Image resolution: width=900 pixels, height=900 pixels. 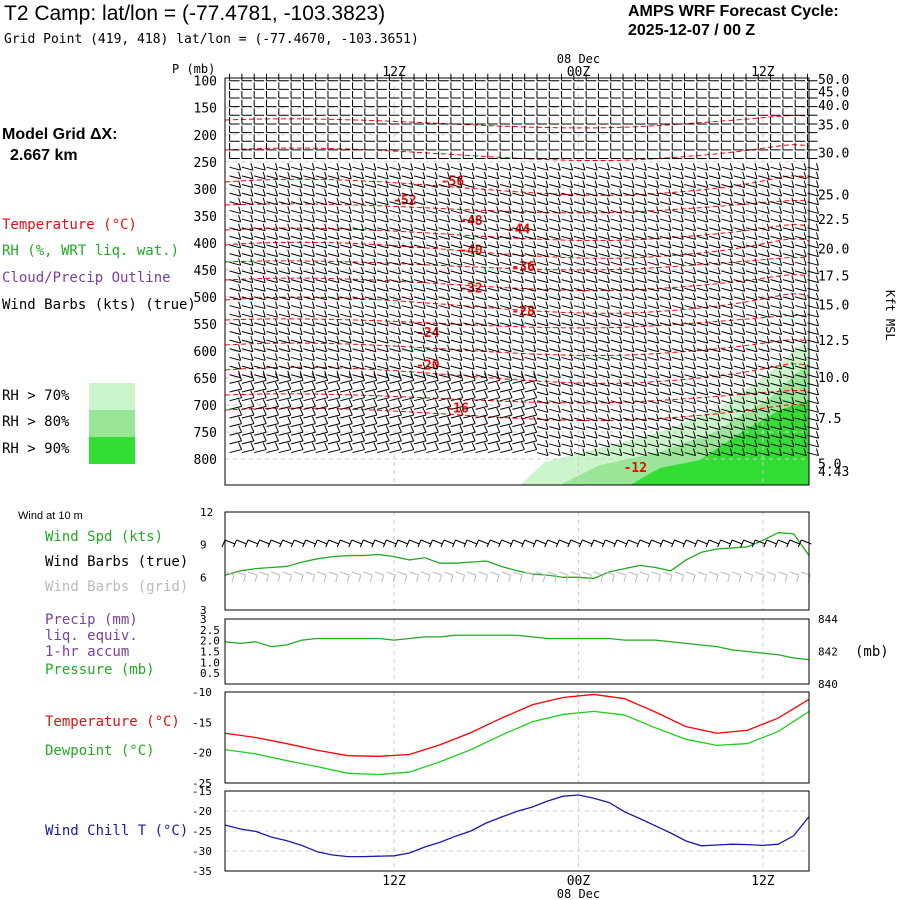 What do you see at coordinates (833, 249) in the screenshot?
I see `height-tick-label: 20.0` at bounding box center [833, 249].